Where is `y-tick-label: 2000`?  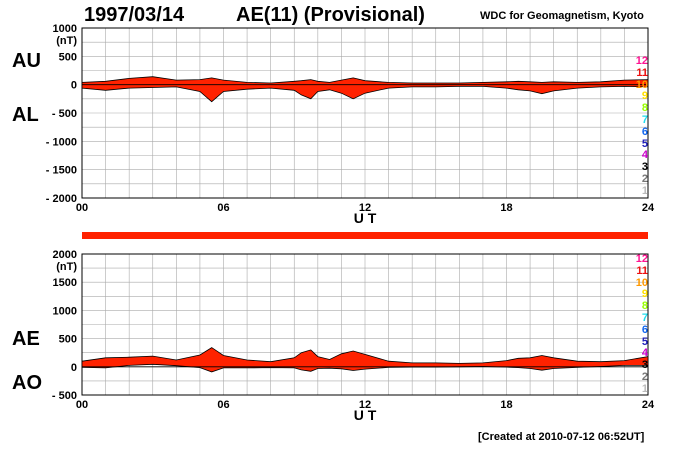
y-tick-label: 2000 is located at coordinates (65, 255).